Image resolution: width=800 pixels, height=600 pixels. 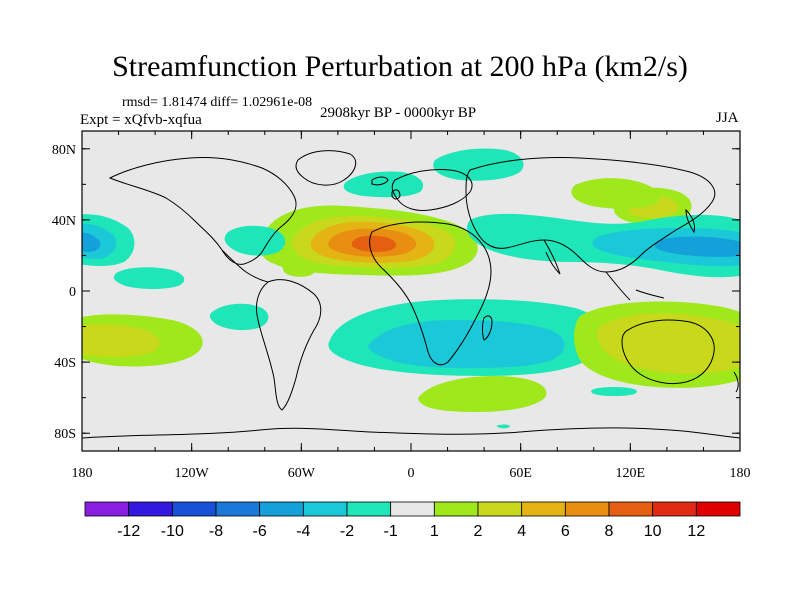 What do you see at coordinates (521, 531) in the screenshot?
I see `colorbar-label: 4` at bounding box center [521, 531].